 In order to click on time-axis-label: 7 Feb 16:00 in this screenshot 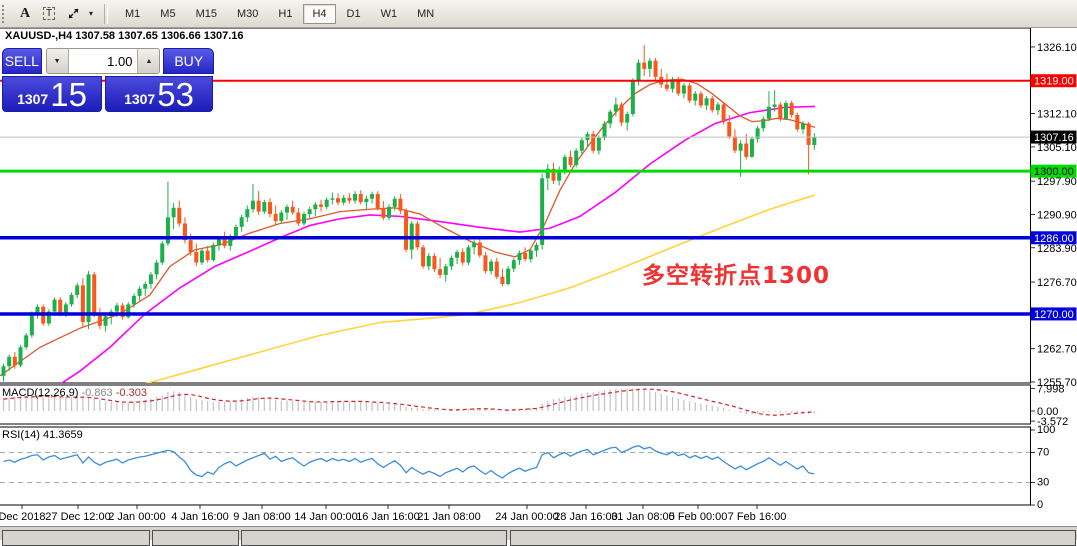, I will do `click(757, 517)`.